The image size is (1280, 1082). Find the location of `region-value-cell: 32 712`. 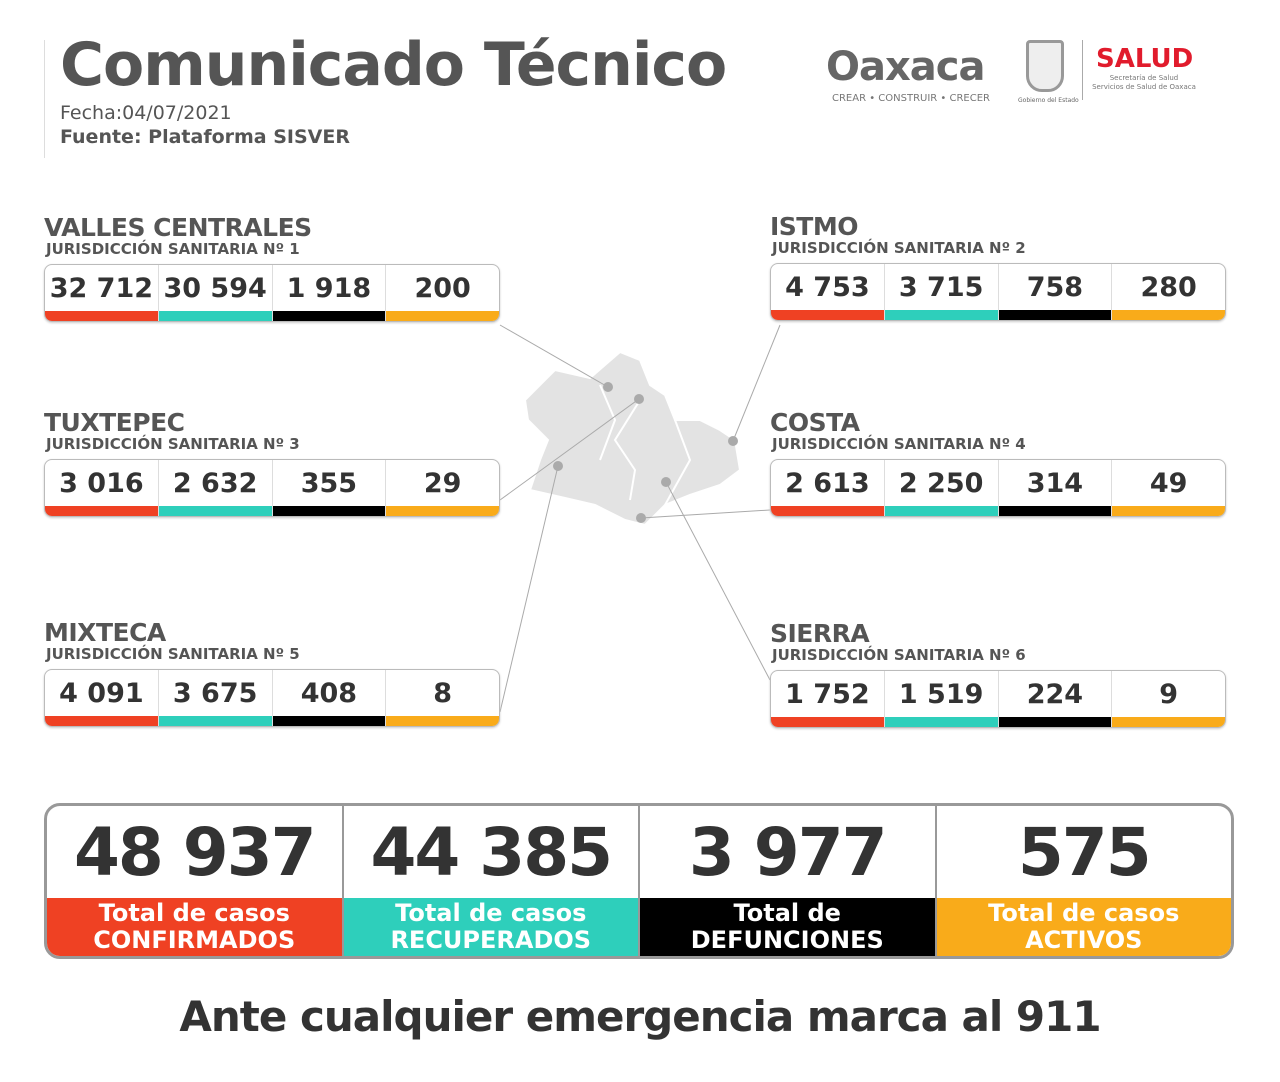

region-value-cell: 32 712 is located at coordinates (102, 293).